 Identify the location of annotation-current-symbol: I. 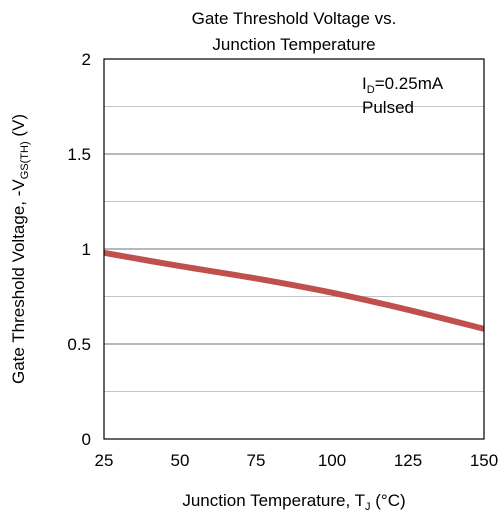
(364, 83).